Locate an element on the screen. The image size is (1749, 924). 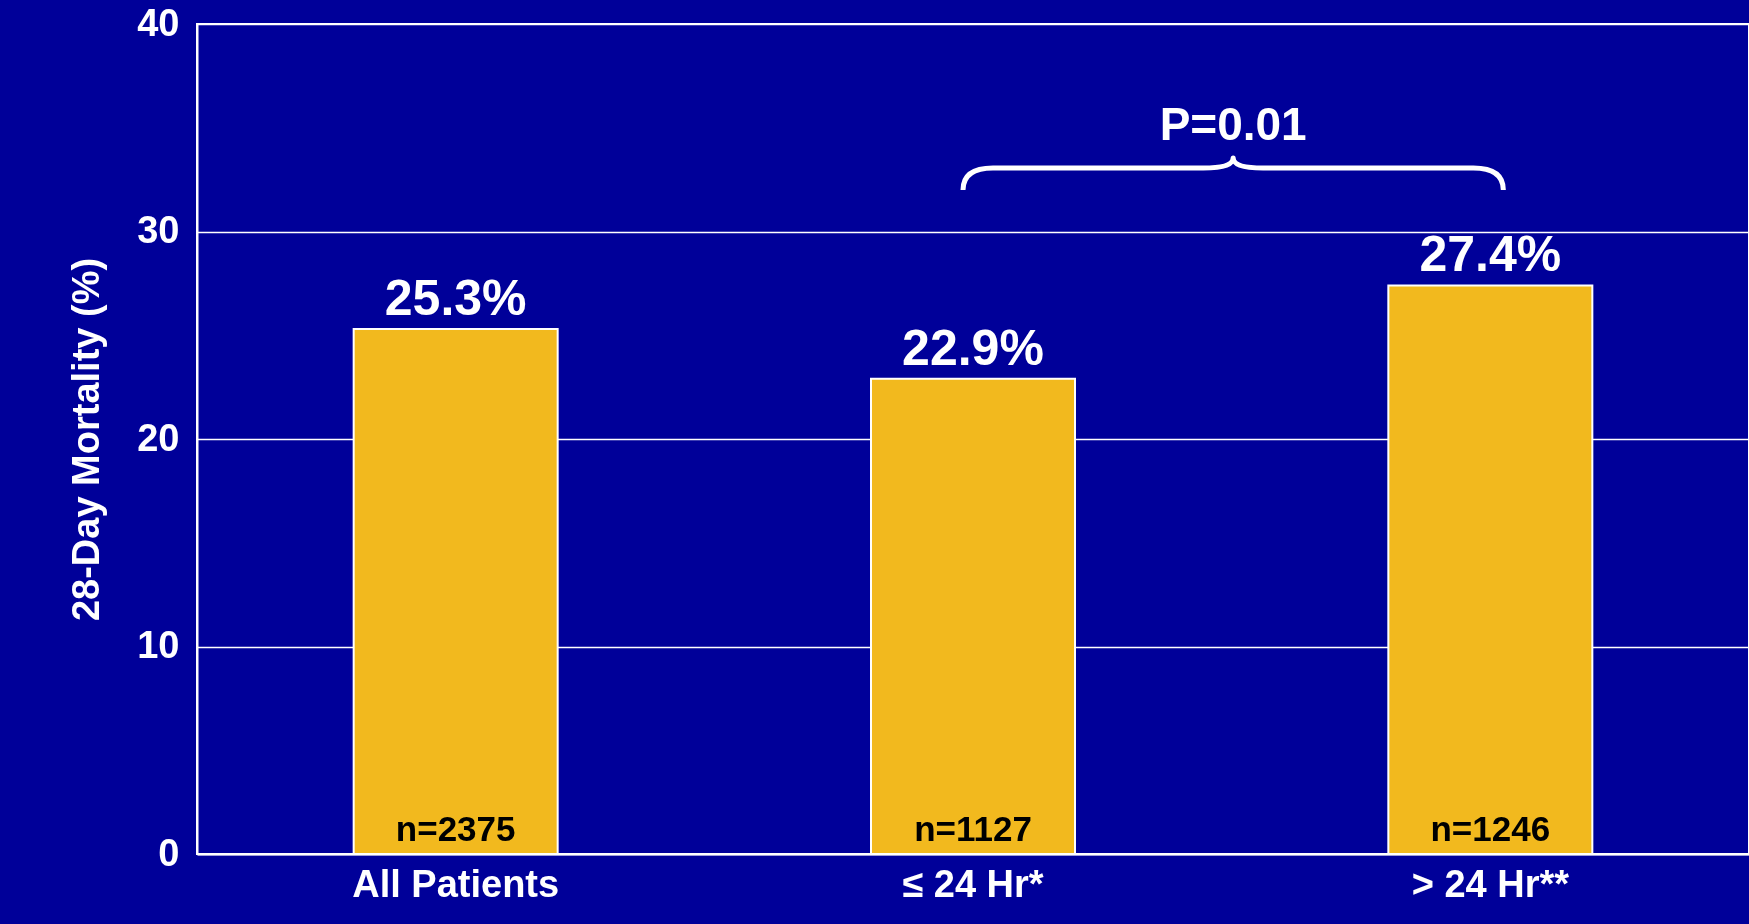
x-tick-label: ≤ 24 Hr* is located at coordinates (973, 883).